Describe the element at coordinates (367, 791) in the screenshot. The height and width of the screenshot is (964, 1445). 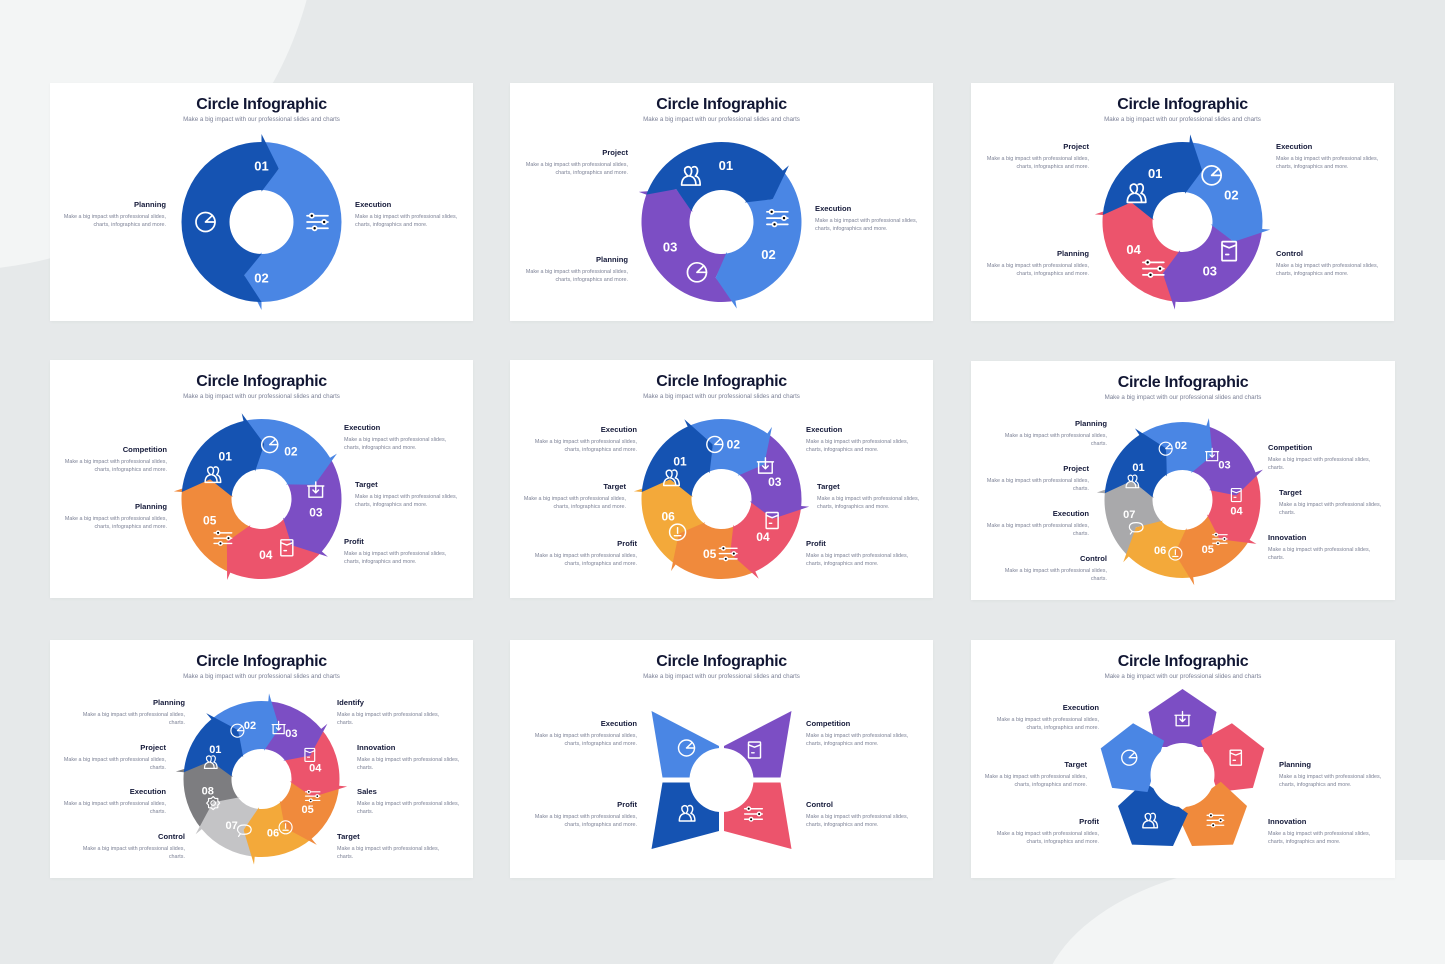
I see `label-title: Sales` at that location.